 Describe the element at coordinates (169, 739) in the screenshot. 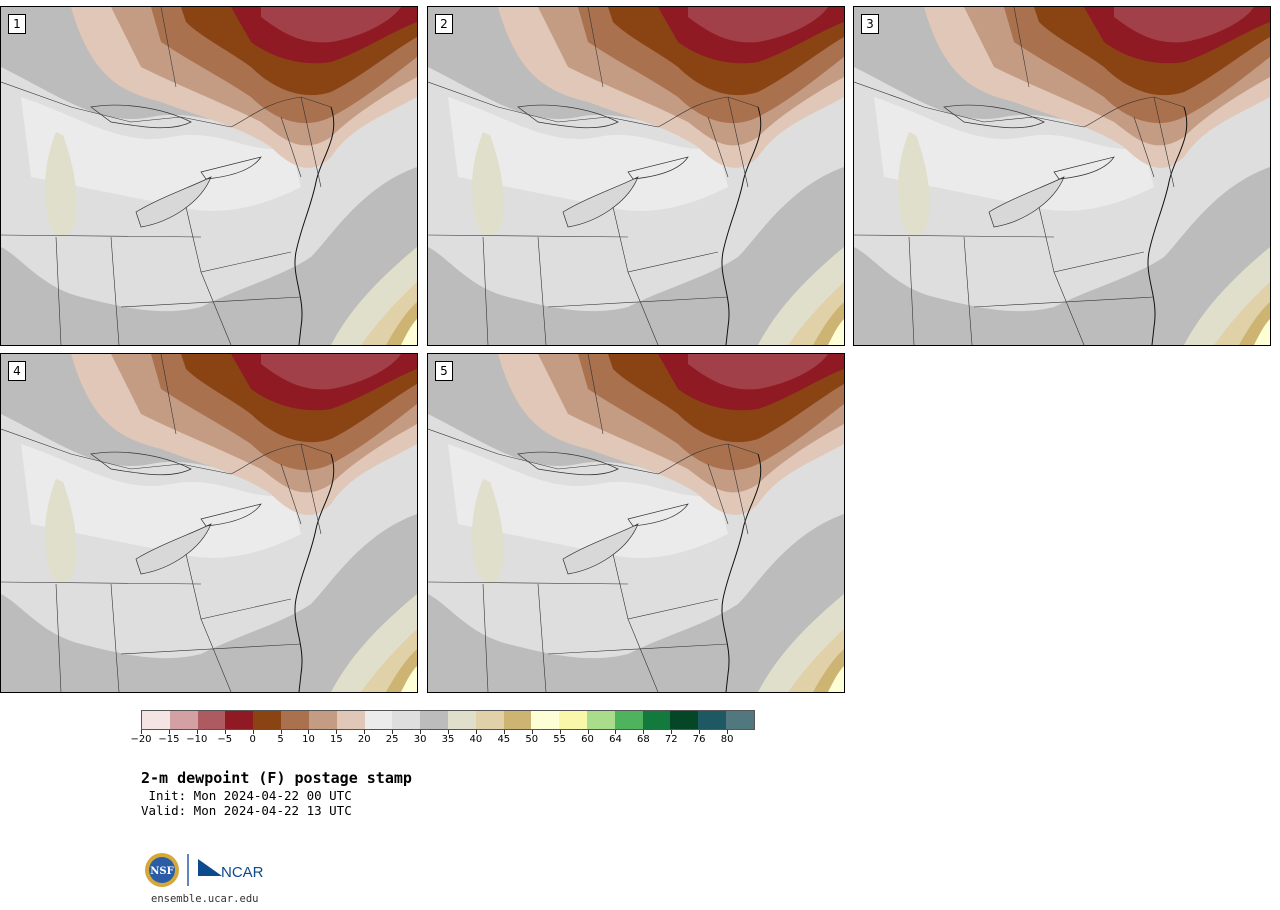

I see `colorbar-tick-label: −15` at that location.